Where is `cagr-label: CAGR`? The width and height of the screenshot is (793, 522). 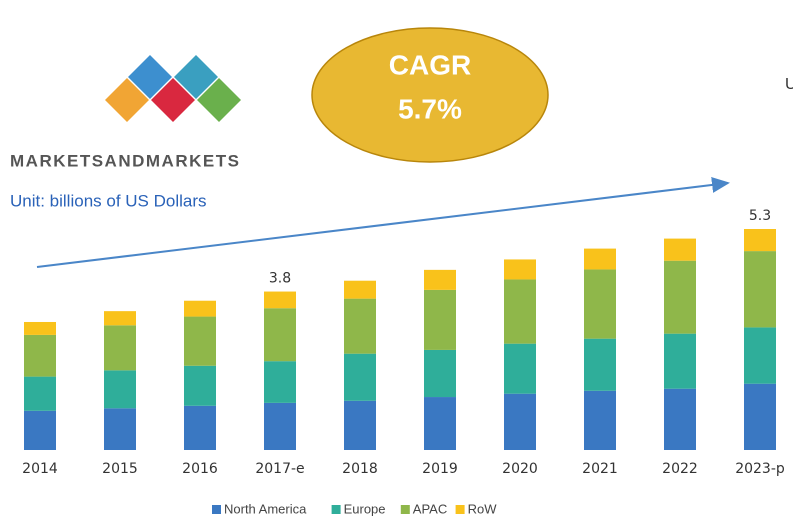 cagr-label: CAGR is located at coordinates (430, 64).